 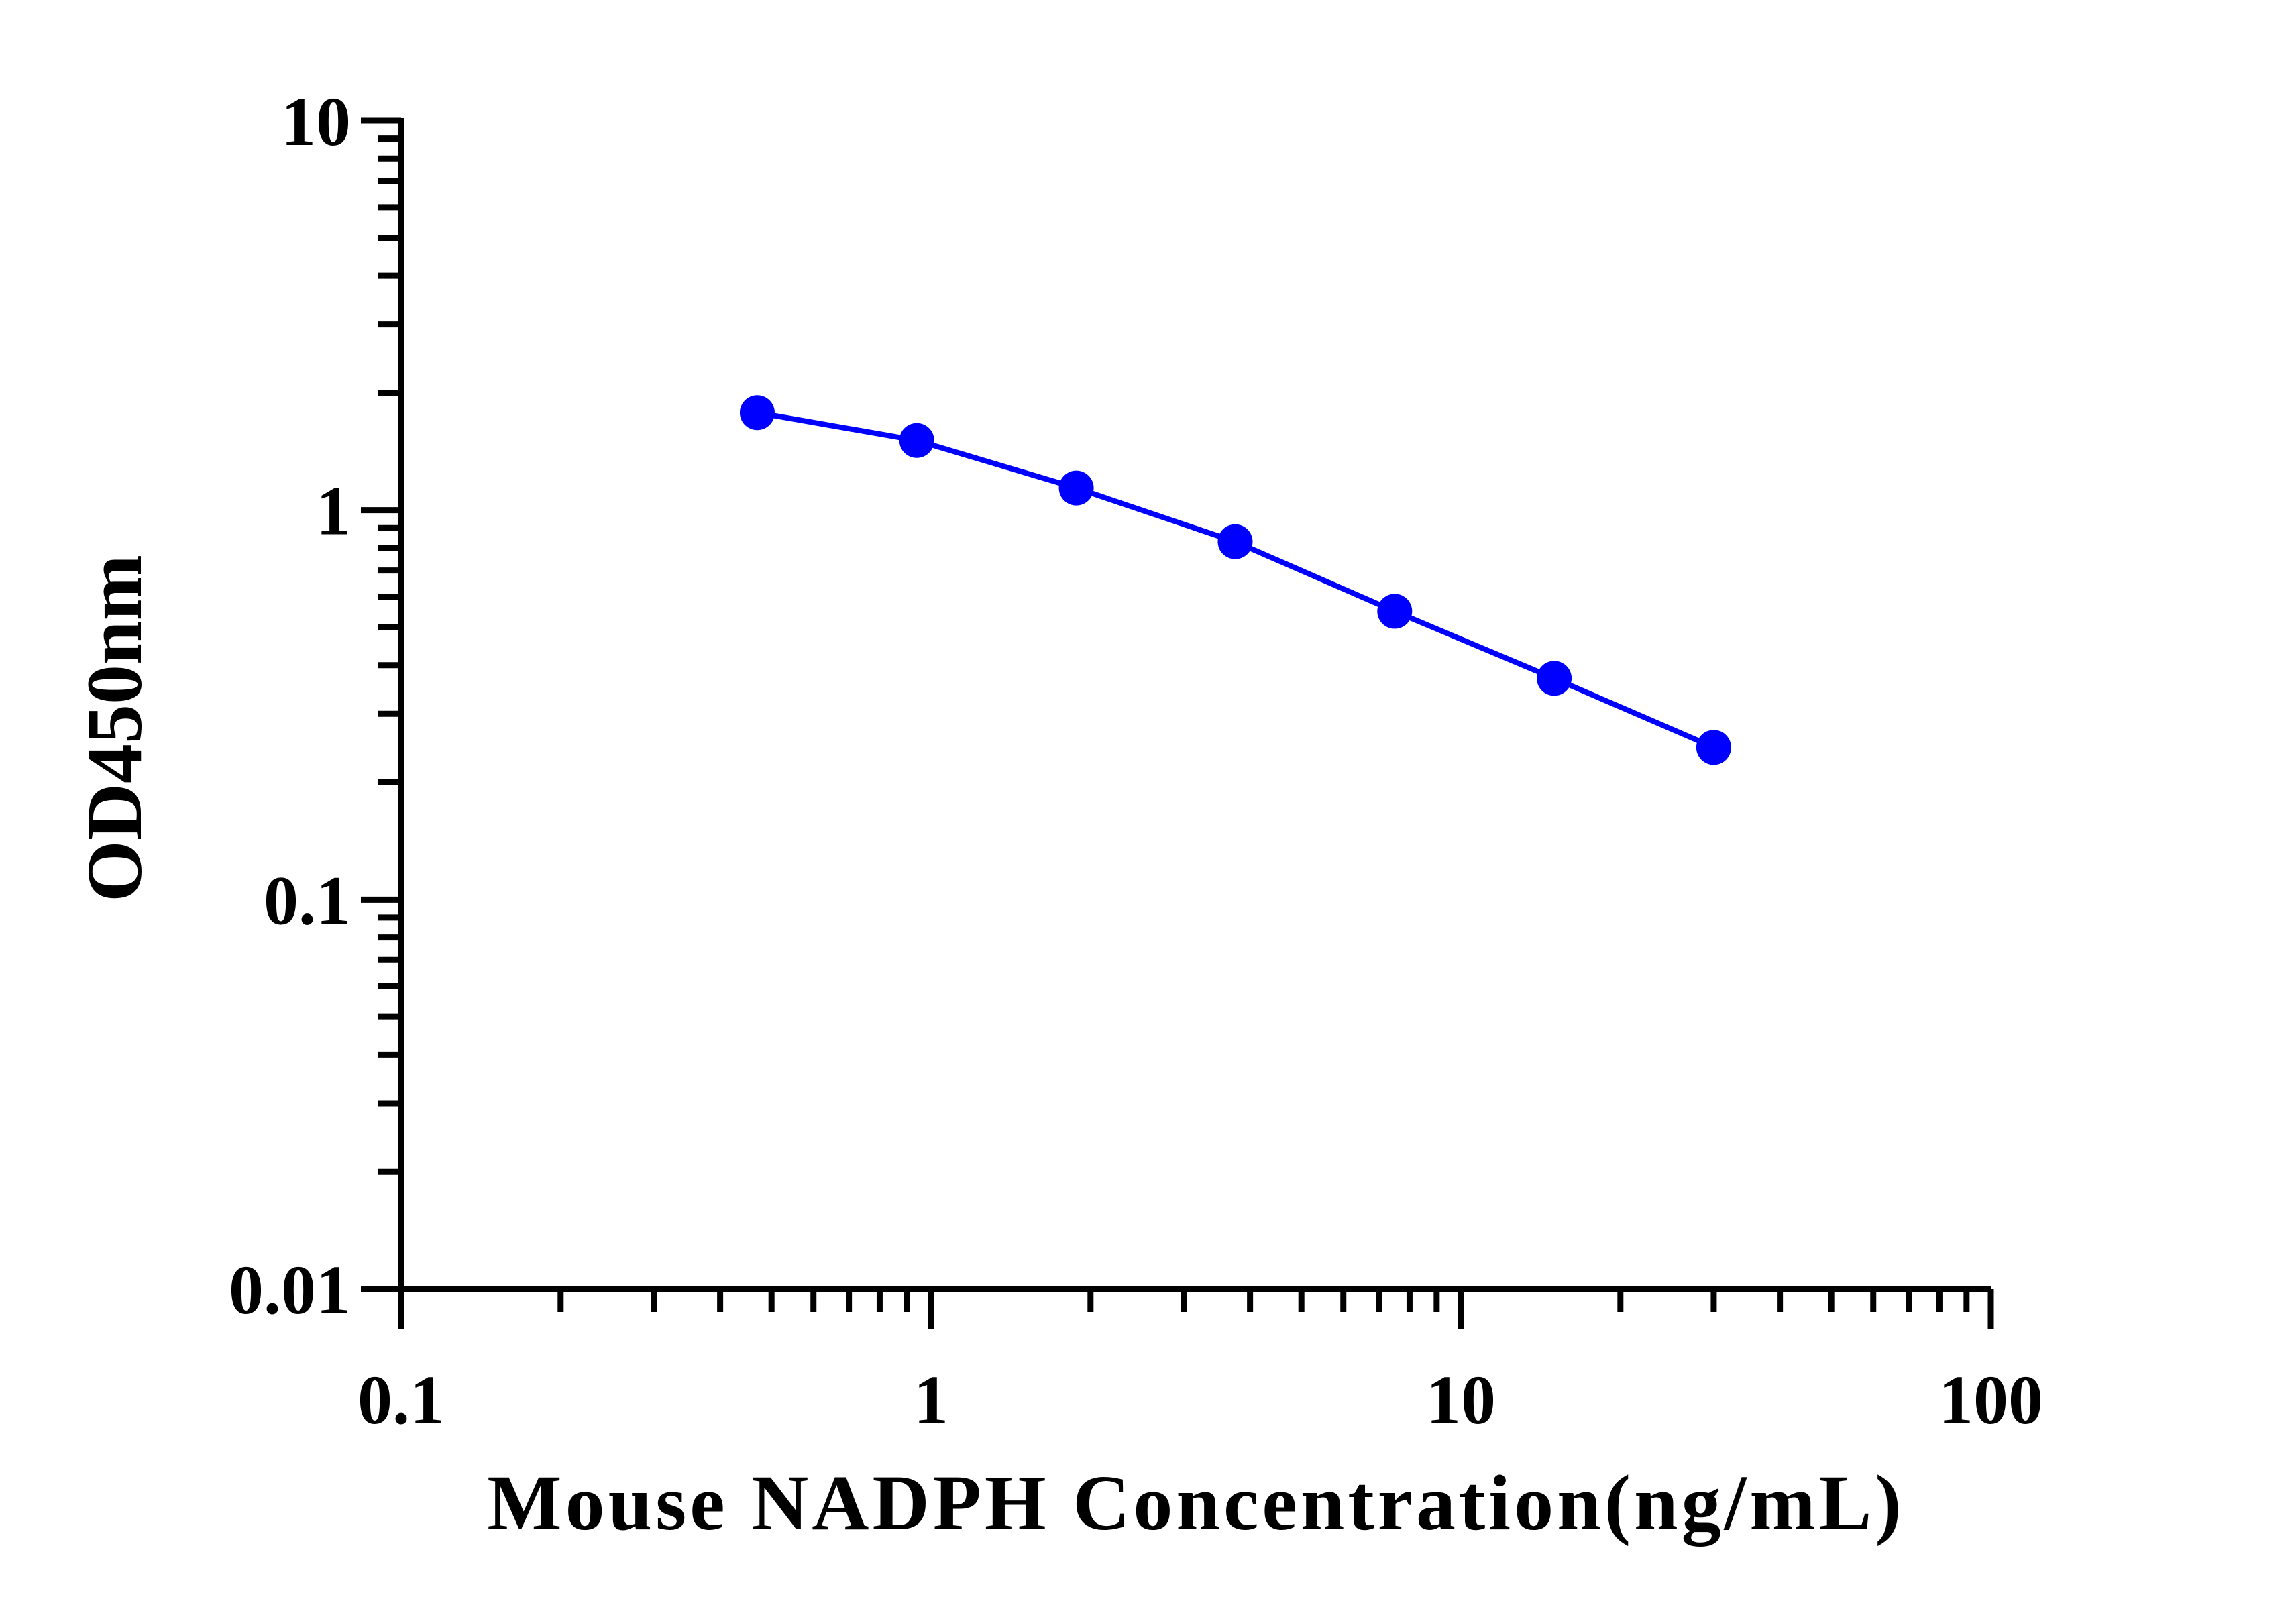 I want to click on y-tick-label: 1, so click(x=333, y=511).